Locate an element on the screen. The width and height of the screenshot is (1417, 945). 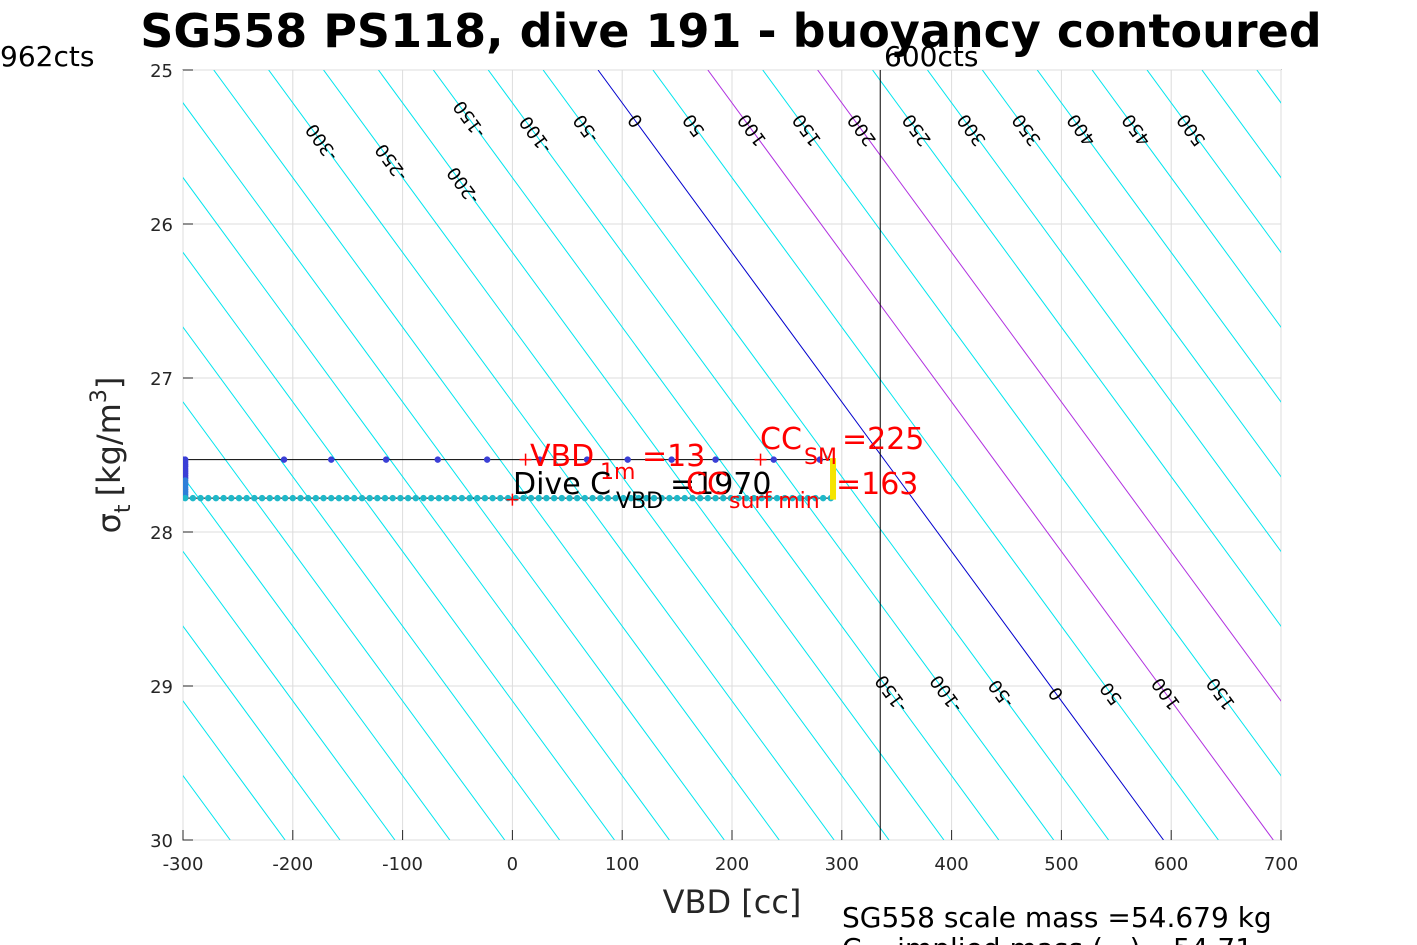
annotation-cc-surf-min: CC surf min =163 is located at coordinates (802, 490).